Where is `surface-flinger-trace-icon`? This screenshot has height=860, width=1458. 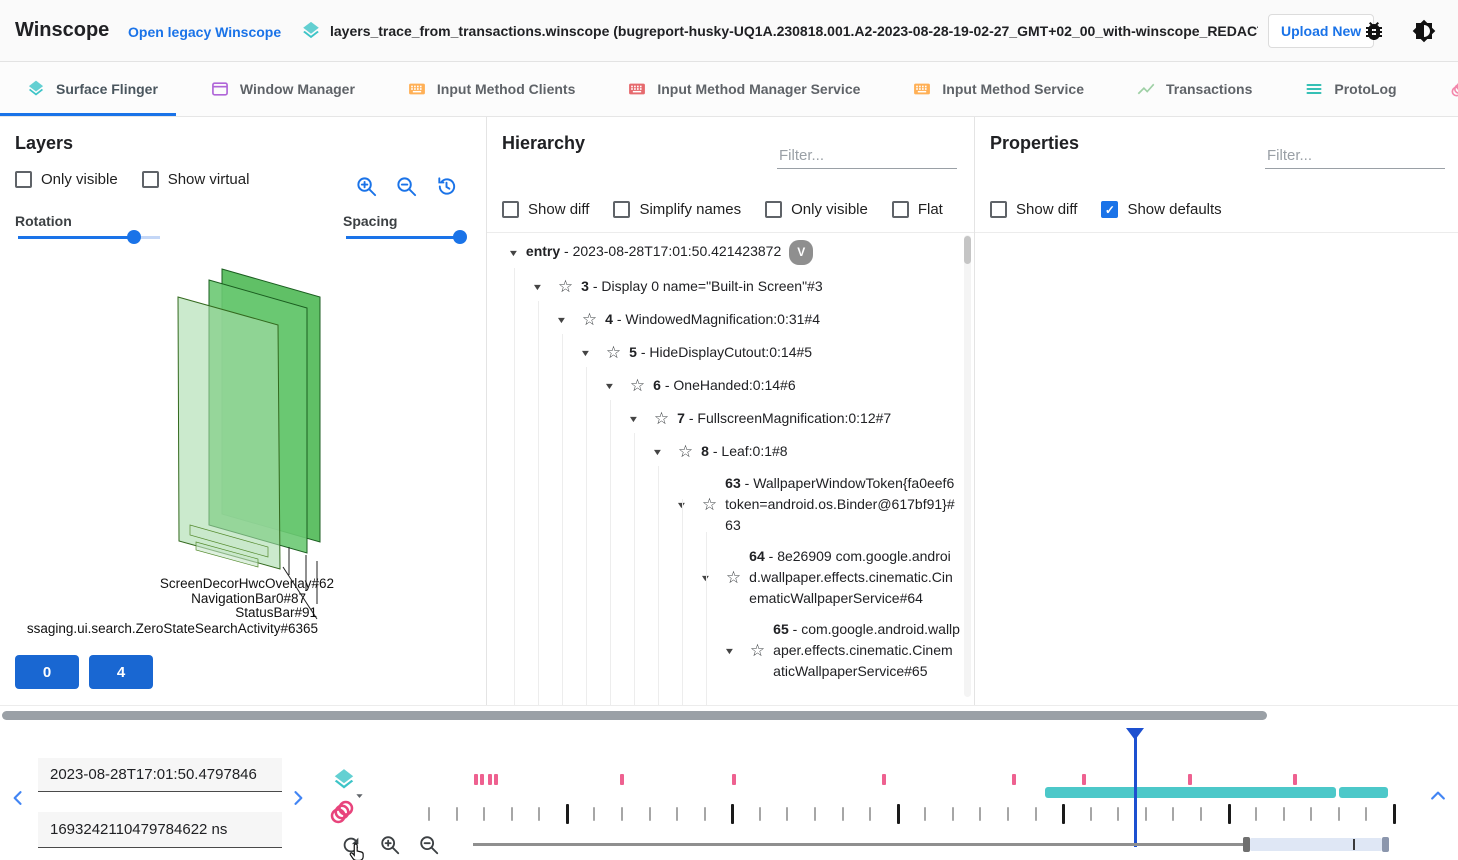
surface-flinger-trace-icon is located at coordinates (344, 780).